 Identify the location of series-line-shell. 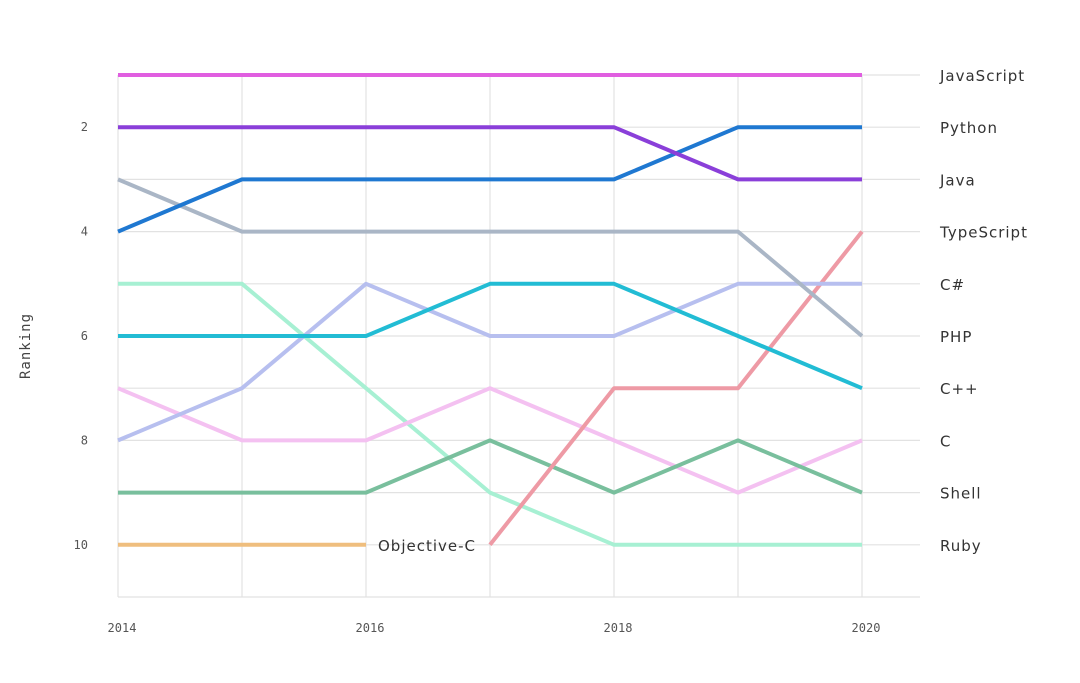
(490, 466).